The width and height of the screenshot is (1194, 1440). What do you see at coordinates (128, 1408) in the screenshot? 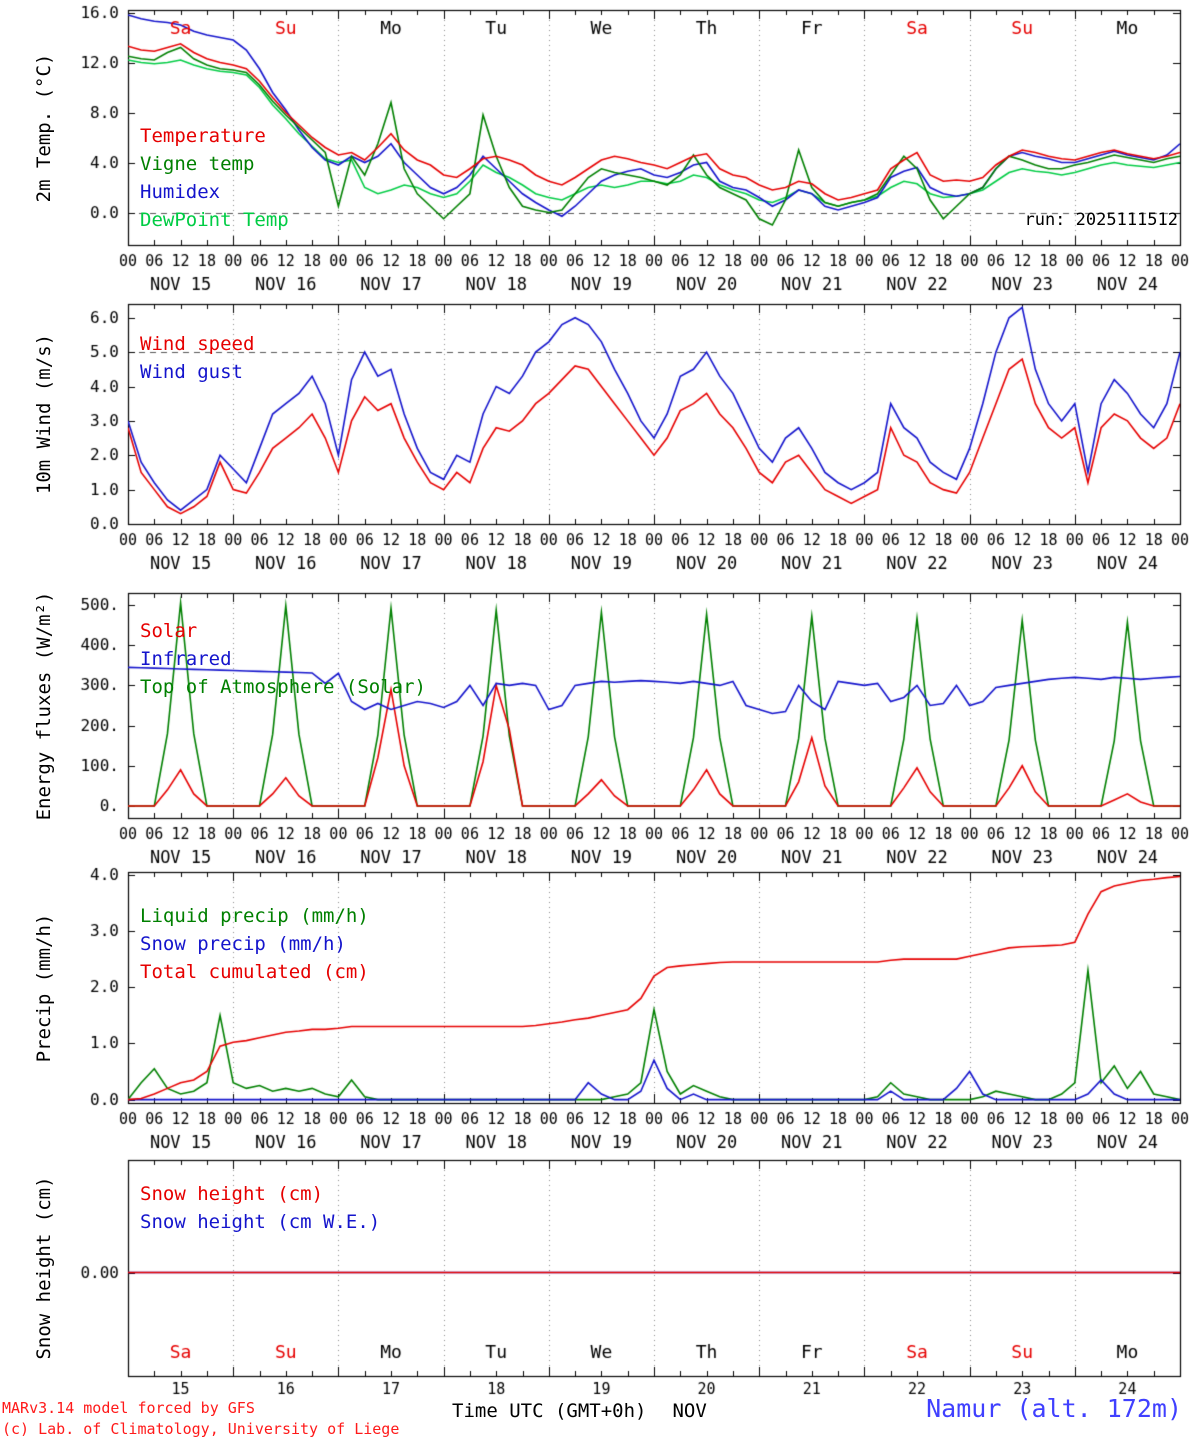
I see `model-credit-line1: MARv3.14 model forced by GFS` at bounding box center [128, 1408].